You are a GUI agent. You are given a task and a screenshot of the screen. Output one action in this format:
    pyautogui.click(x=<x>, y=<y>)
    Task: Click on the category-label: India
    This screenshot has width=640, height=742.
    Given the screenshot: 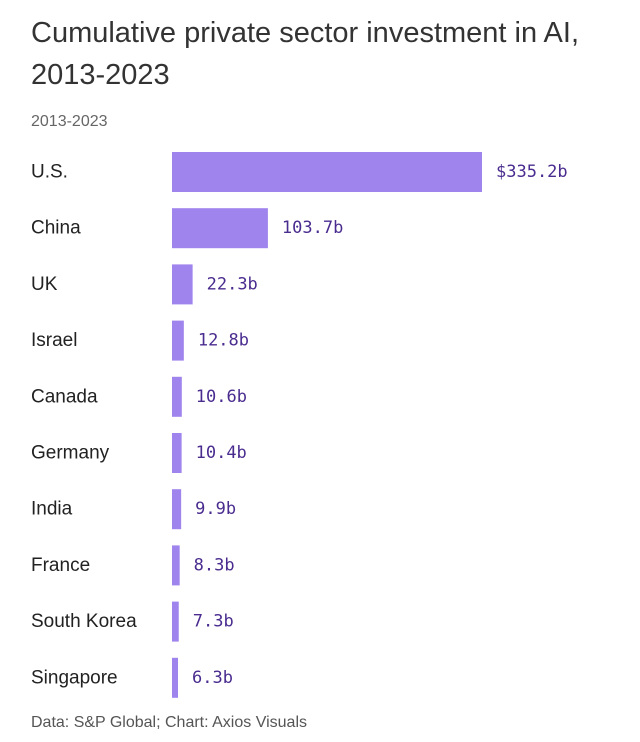 What is the action you would take?
    pyautogui.click(x=52, y=509)
    